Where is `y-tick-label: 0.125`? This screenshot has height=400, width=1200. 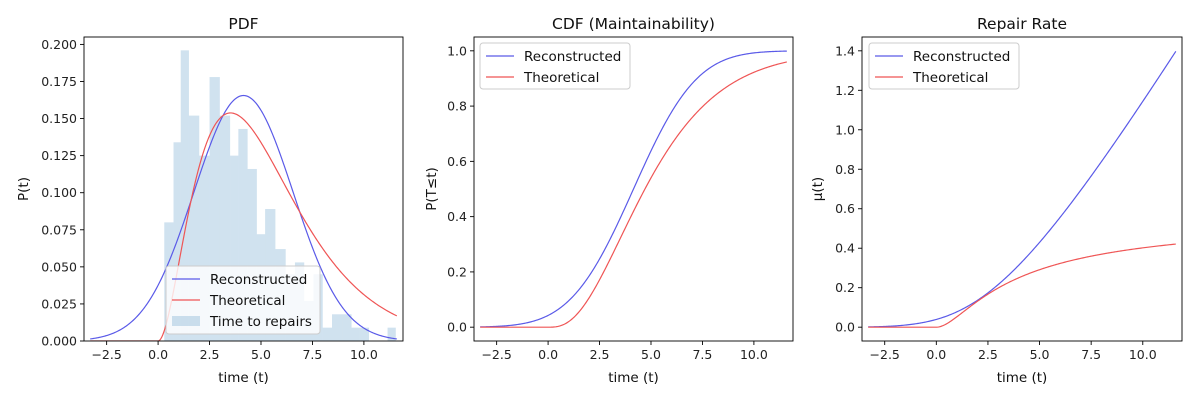 y-tick-label: 0.125 is located at coordinates (59, 155).